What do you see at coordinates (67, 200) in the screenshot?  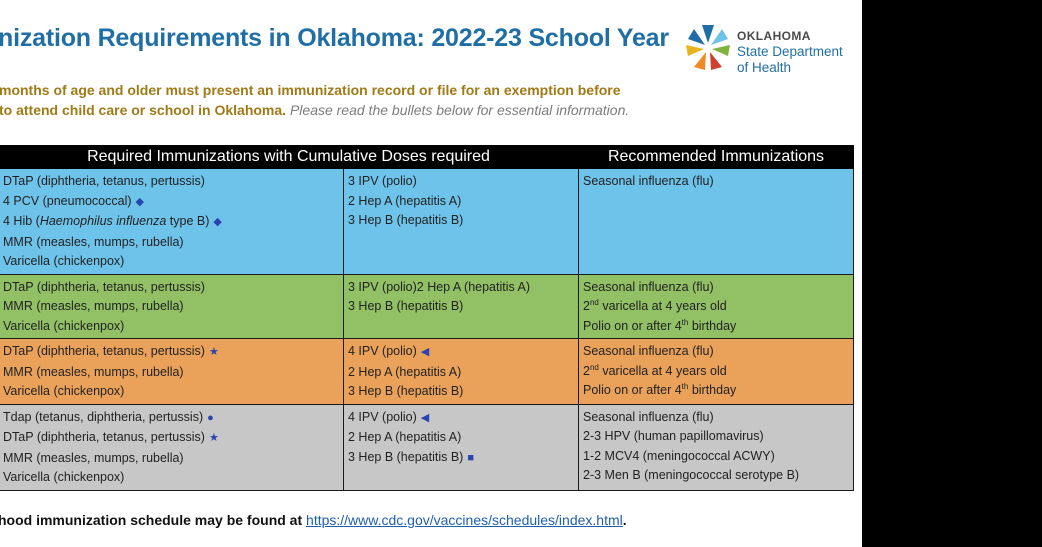 I see `cell-text: 4 PCV (pneumococcal)` at bounding box center [67, 200].